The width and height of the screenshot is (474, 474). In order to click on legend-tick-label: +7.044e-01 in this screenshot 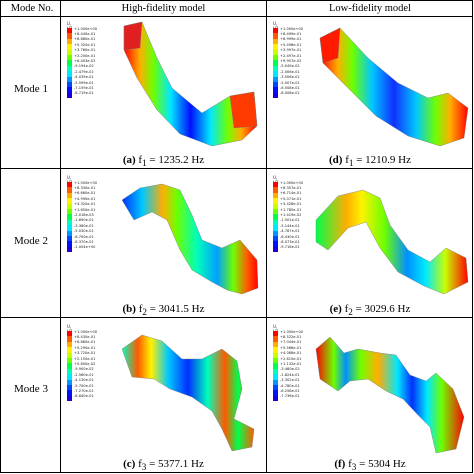, I will do `click(291, 342)`.